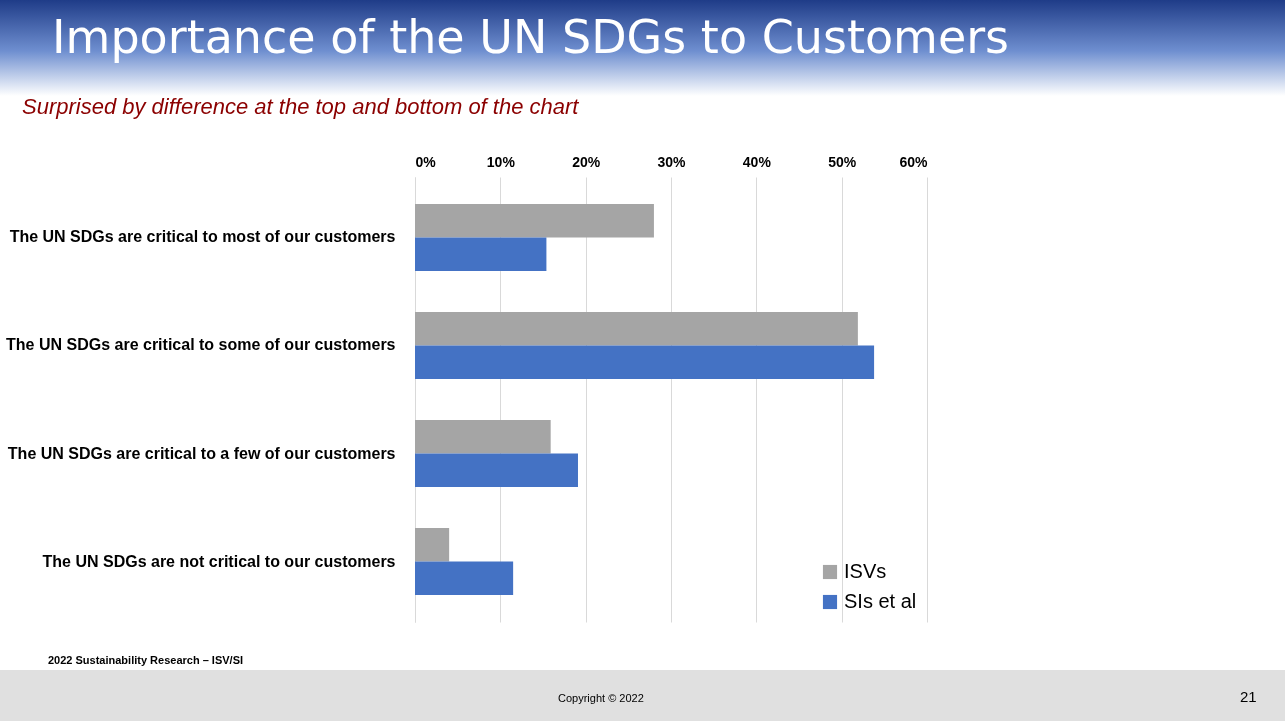 This screenshot has height=721, width=1285. I want to click on chart-title: Importance of the UN SDGs to Customers, so click(531, 37).